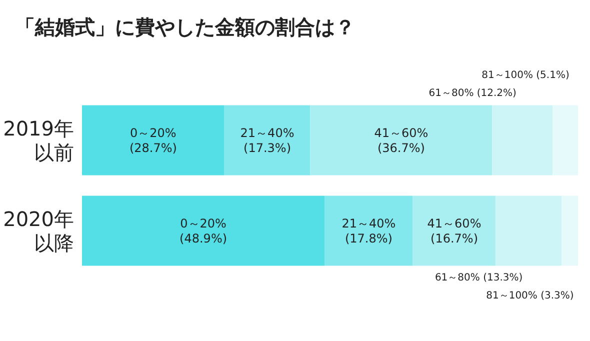 The height and width of the screenshot is (341, 590). I want to click on text: 81～100% (3.3%), so click(530, 296).